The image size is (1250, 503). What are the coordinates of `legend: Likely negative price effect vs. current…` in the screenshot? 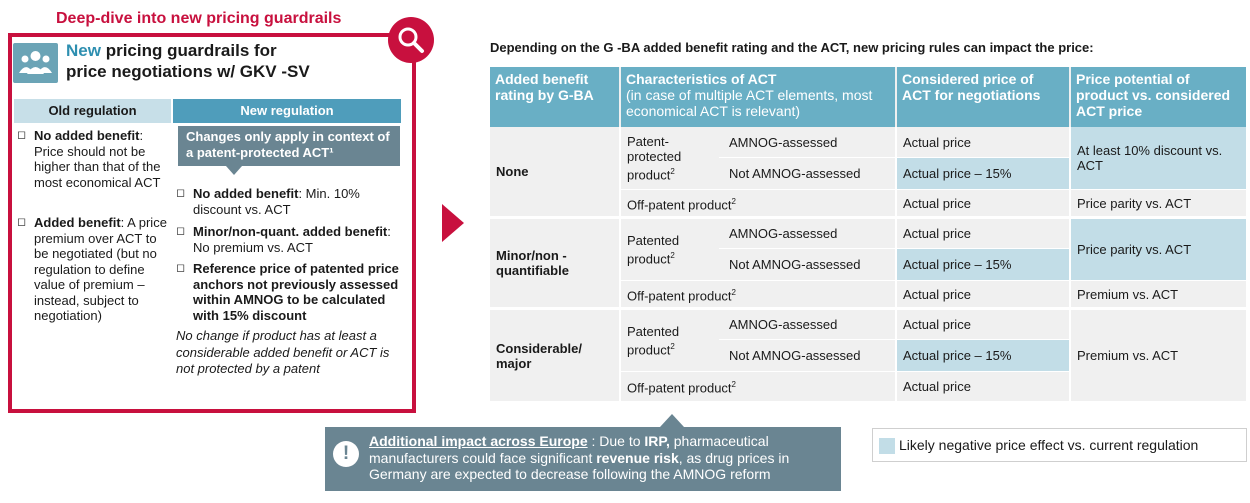 It's located at (1059, 445).